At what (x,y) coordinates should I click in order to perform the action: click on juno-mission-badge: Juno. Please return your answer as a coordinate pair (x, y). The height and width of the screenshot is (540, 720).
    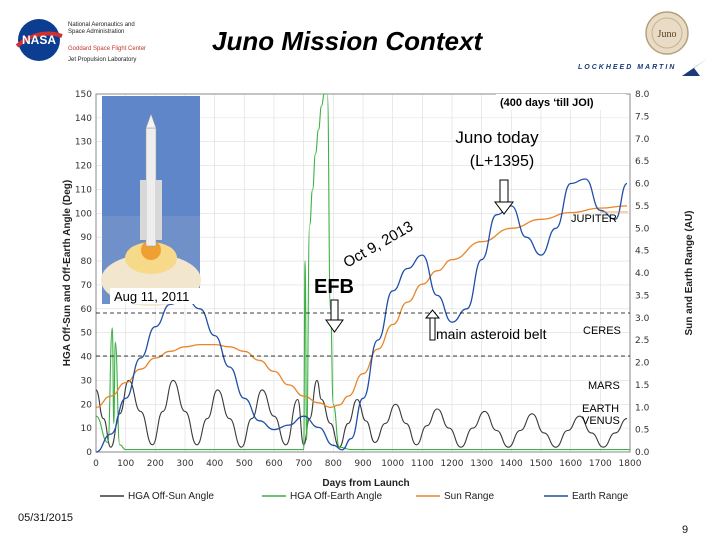
    Looking at the image, I should click on (667, 33).